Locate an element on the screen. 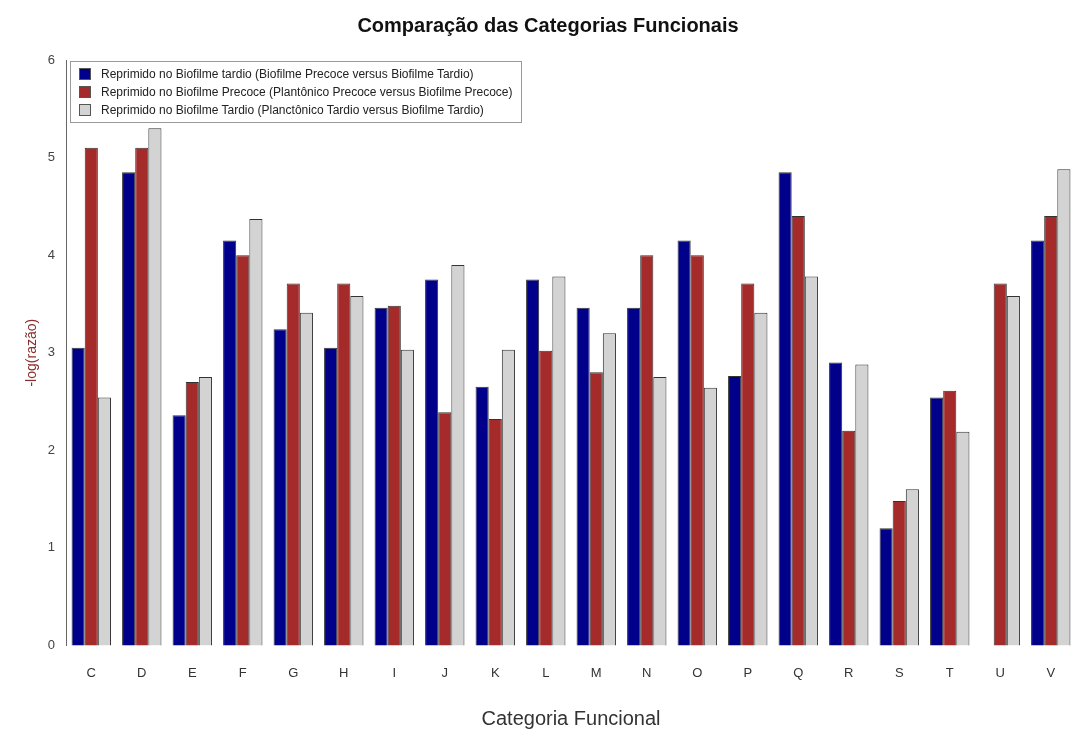 The width and height of the screenshot is (1078, 735). x-axis-title: Categoria Funcional is located at coordinates (571, 717).